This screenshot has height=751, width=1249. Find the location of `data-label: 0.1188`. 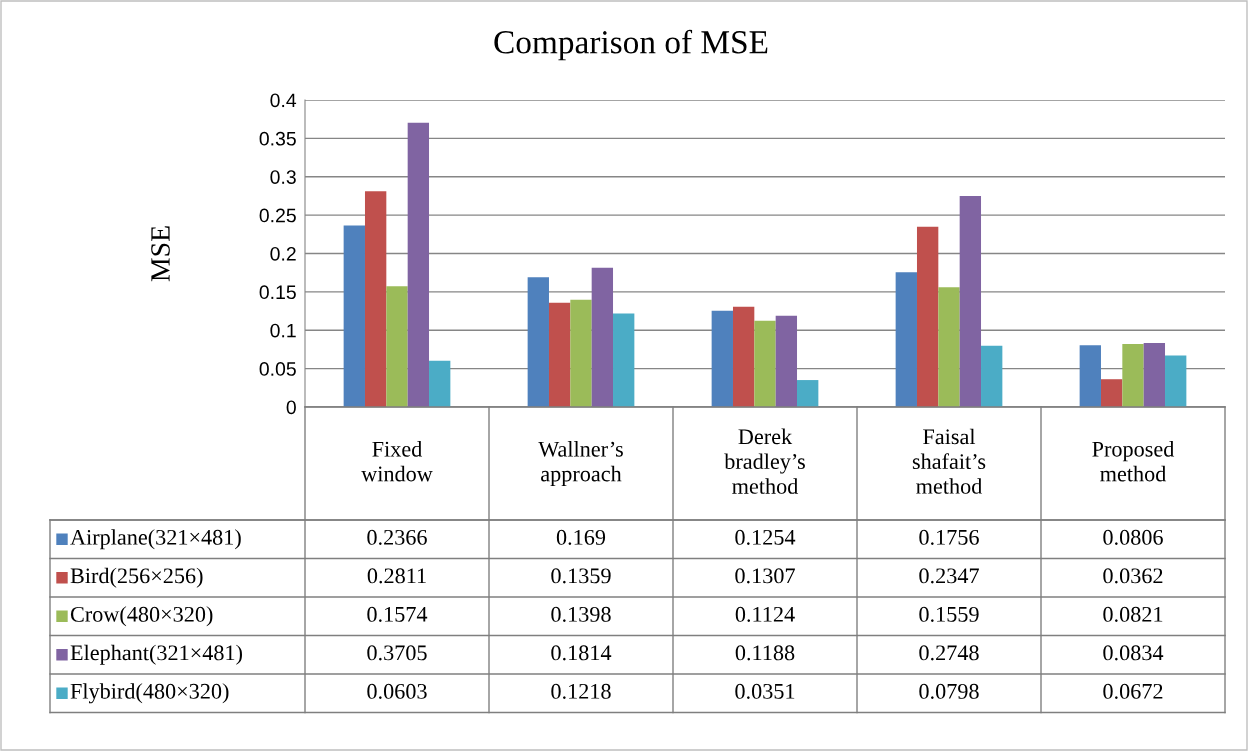

data-label: 0.1188 is located at coordinates (765, 653).